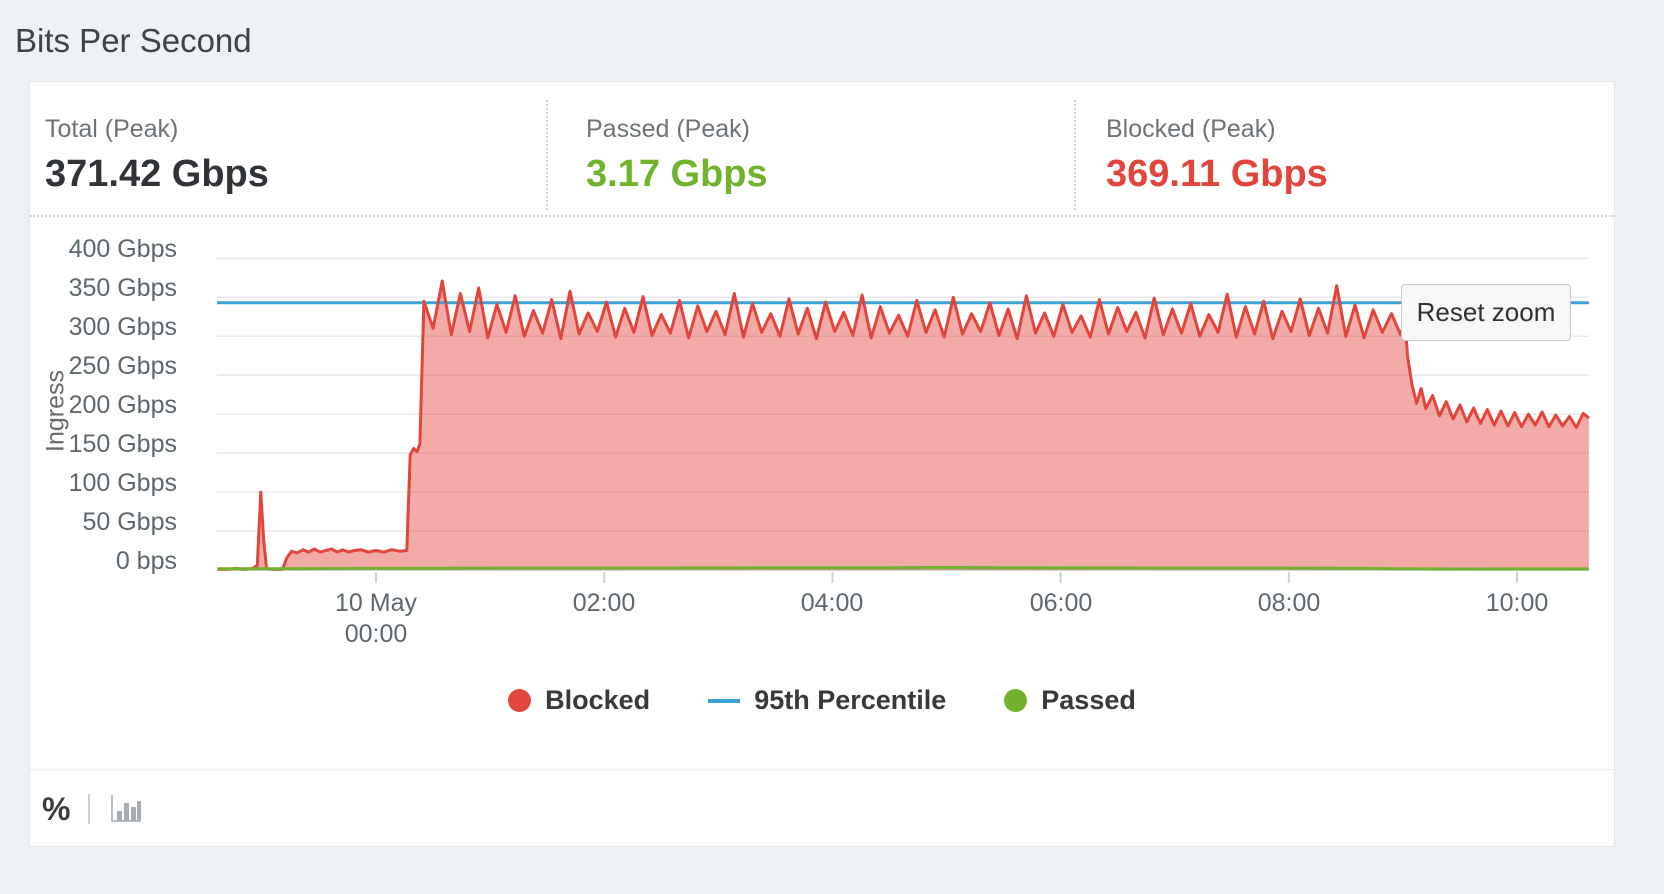 This screenshot has width=1664, height=894. Describe the element at coordinates (288, 155) in the screenshot. I see `stat-total-peak: Total (Peak) 371.42 Gbps` at that location.